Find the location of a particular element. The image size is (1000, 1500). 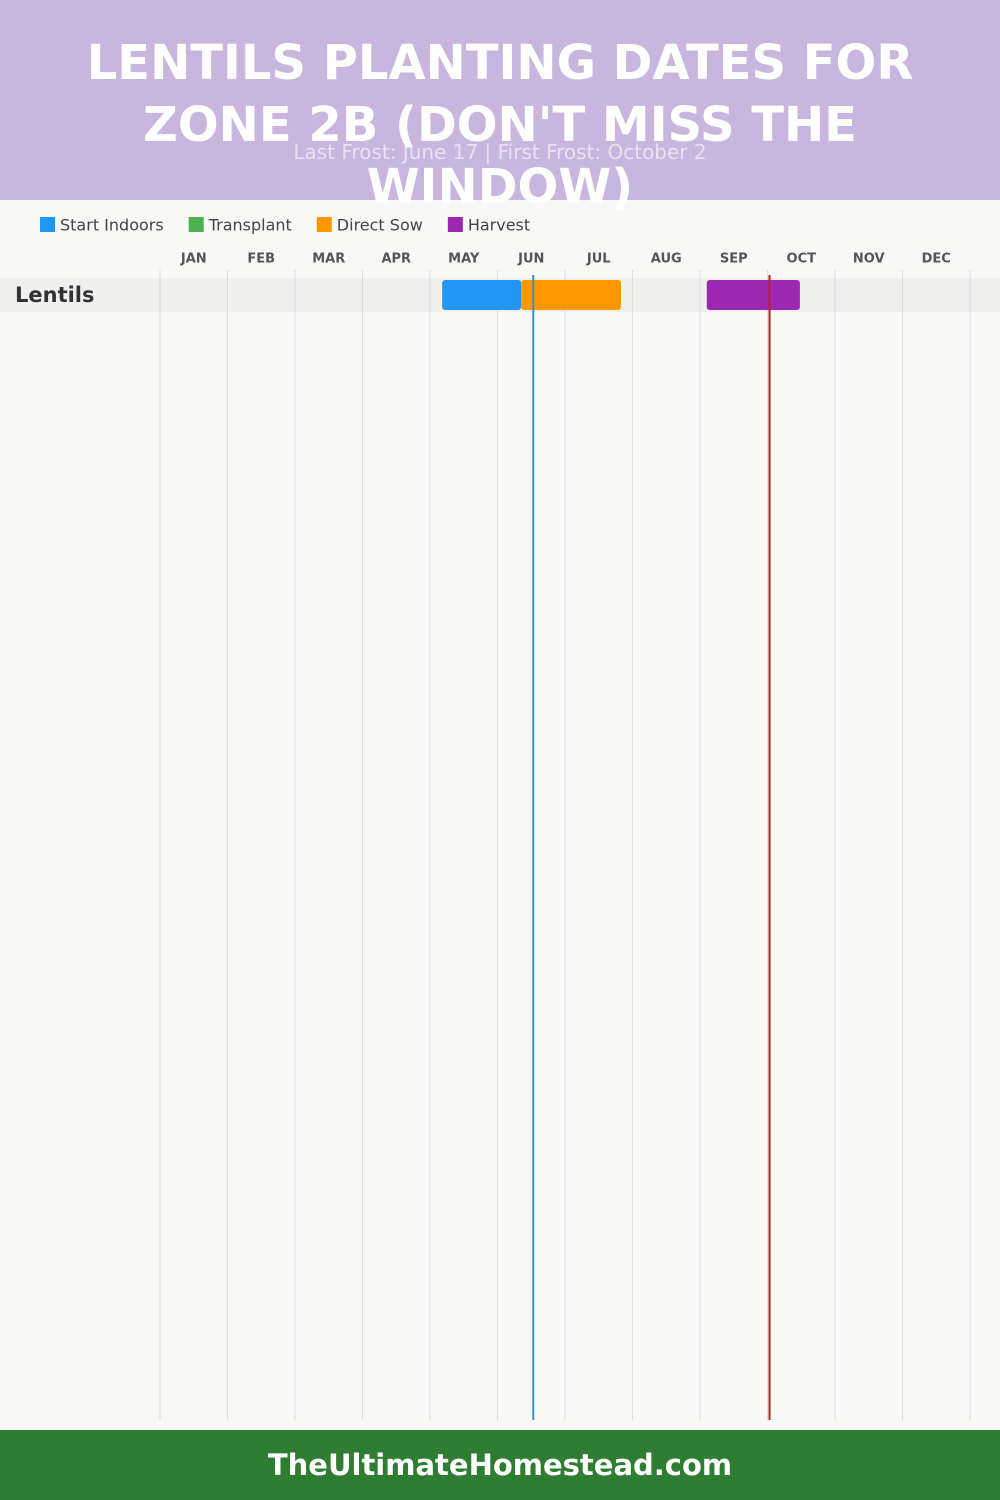

legend-label: Direct Sow is located at coordinates (380, 225).